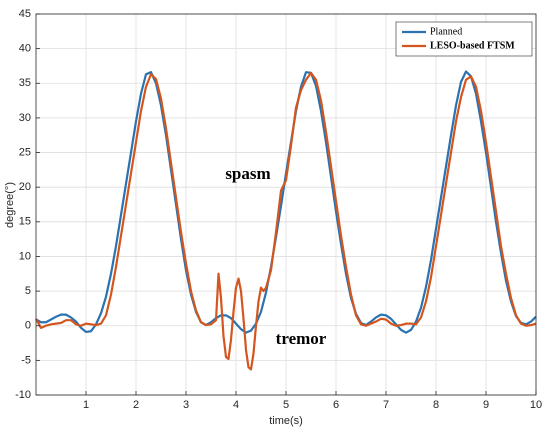  What do you see at coordinates (536, 405) in the screenshot?
I see `x-tick-label: 10` at bounding box center [536, 405].